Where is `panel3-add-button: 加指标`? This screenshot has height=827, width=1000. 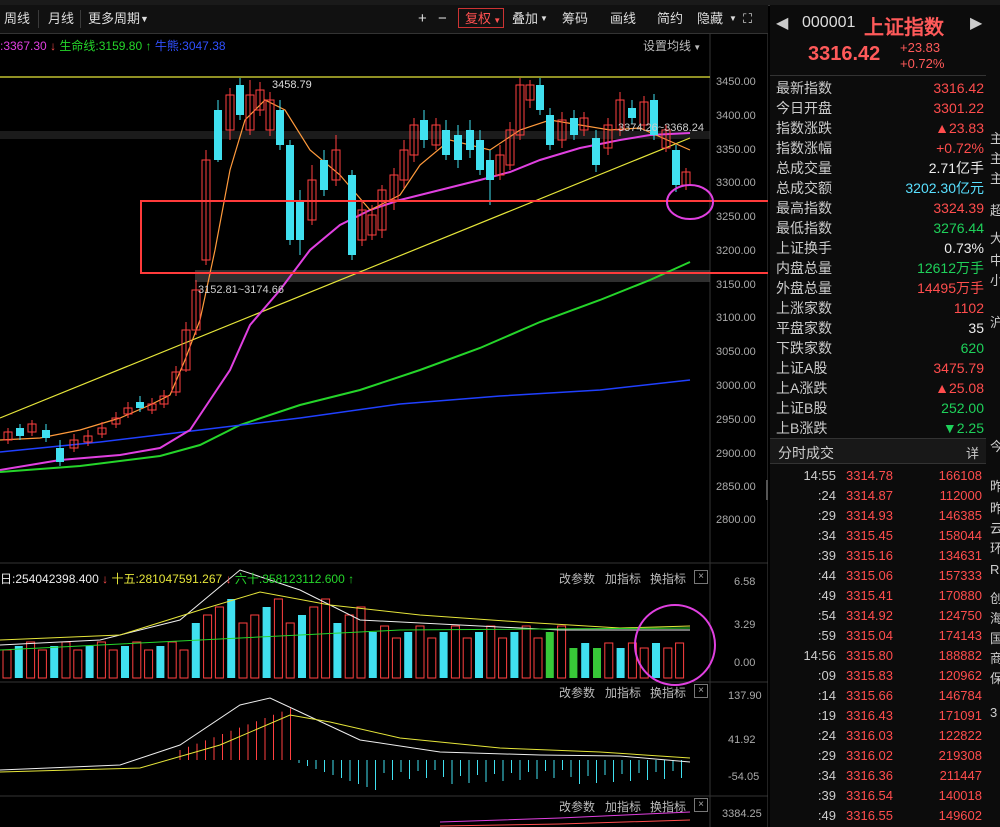 panel3-add-button: 加指标 is located at coordinates (623, 807).